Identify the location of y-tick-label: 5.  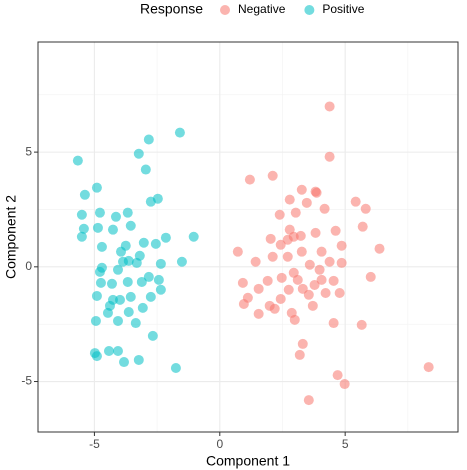
(28, 151).